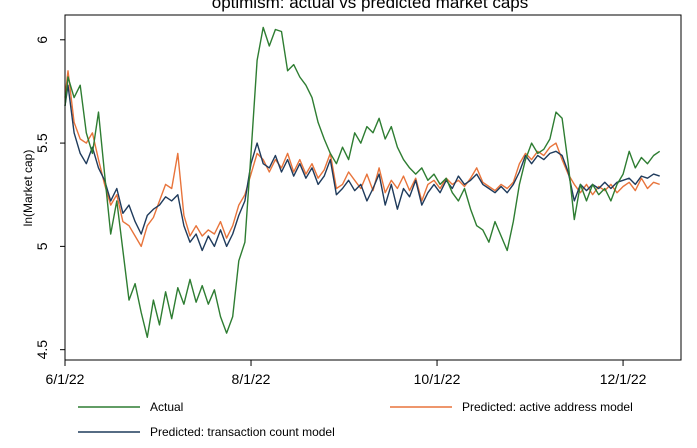  What do you see at coordinates (251, 379) in the screenshot?
I see `x-tick-label: 8/1/22` at bounding box center [251, 379].